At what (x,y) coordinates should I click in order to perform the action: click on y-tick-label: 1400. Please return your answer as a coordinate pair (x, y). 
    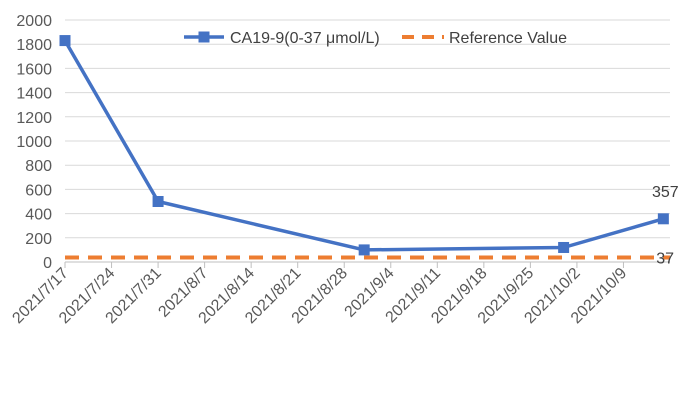
    Looking at the image, I should click on (34, 94).